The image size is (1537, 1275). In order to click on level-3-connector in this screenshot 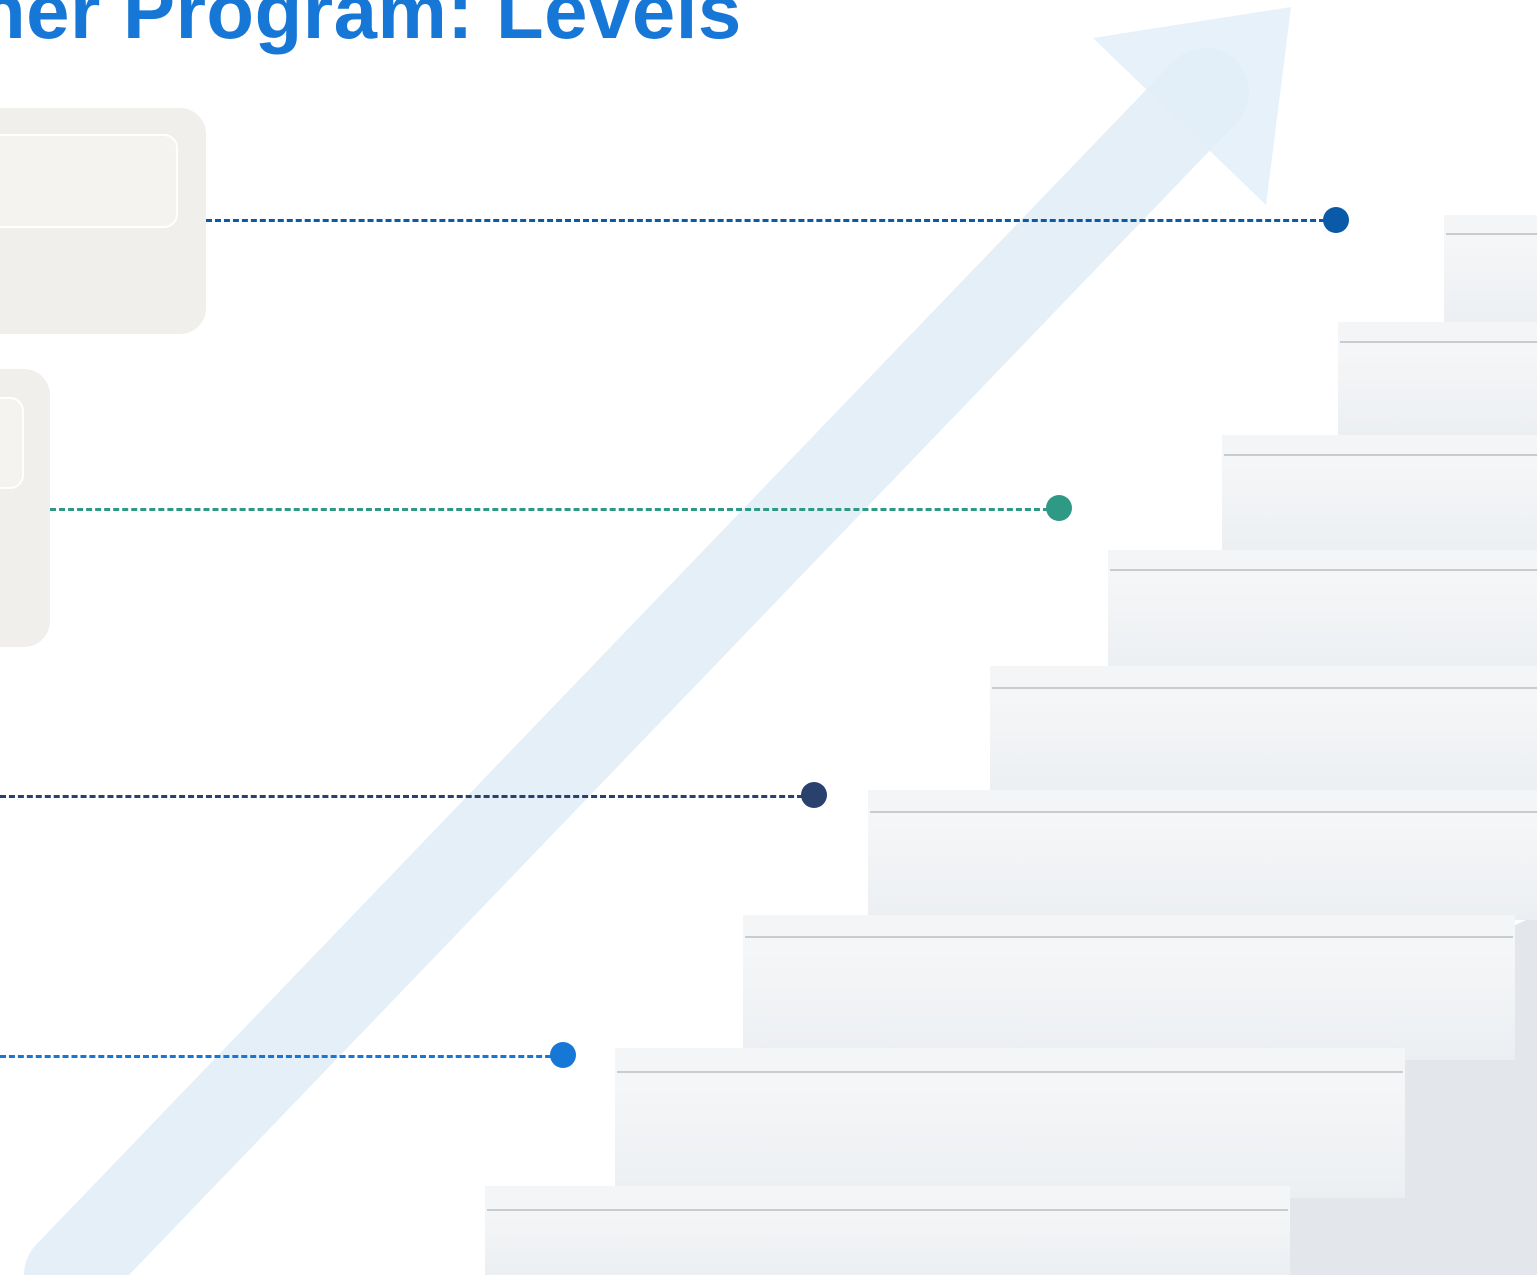, I will do `click(406, 796)`.